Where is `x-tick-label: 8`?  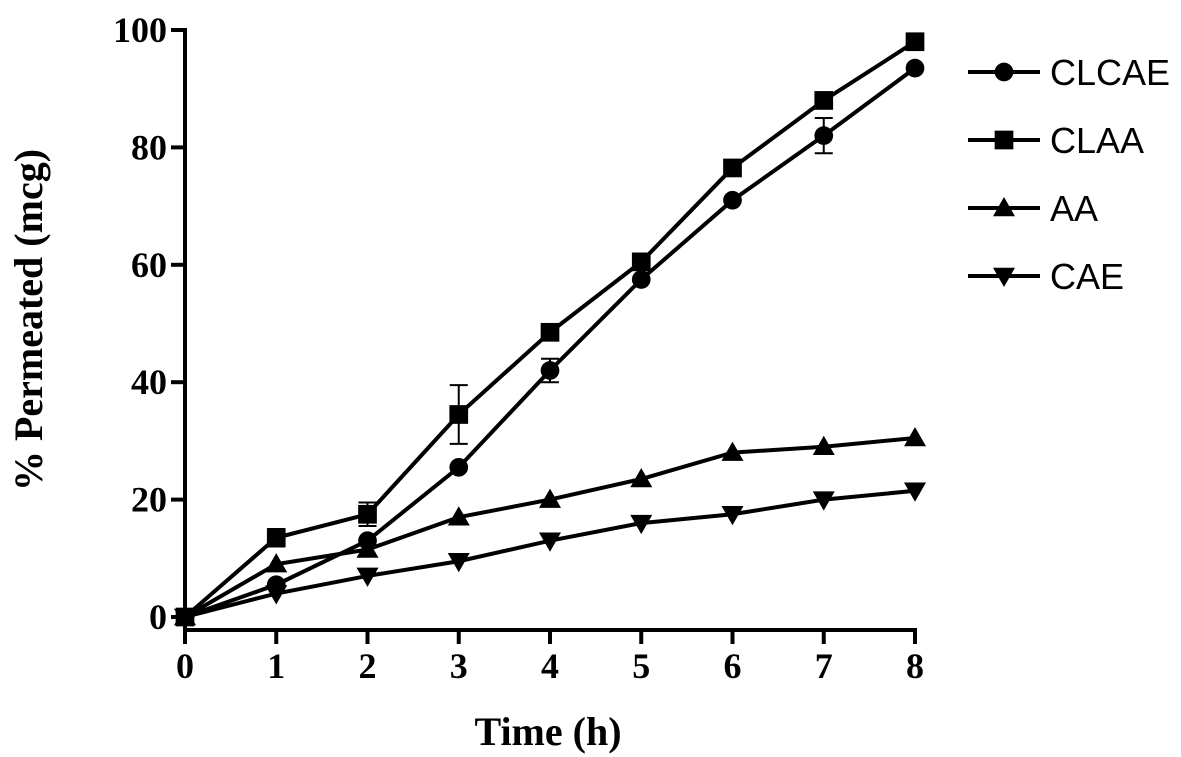 x-tick-label: 8 is located at coordinates (915, 666).